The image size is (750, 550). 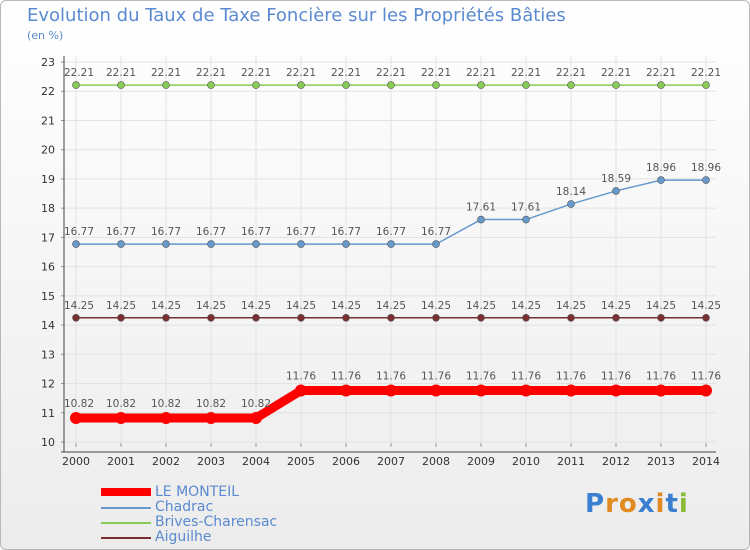 What do you see at coordinates (76, 461) in the screenshot?
I see `x-tick-label: 2000` at bounding box center [76, 461].